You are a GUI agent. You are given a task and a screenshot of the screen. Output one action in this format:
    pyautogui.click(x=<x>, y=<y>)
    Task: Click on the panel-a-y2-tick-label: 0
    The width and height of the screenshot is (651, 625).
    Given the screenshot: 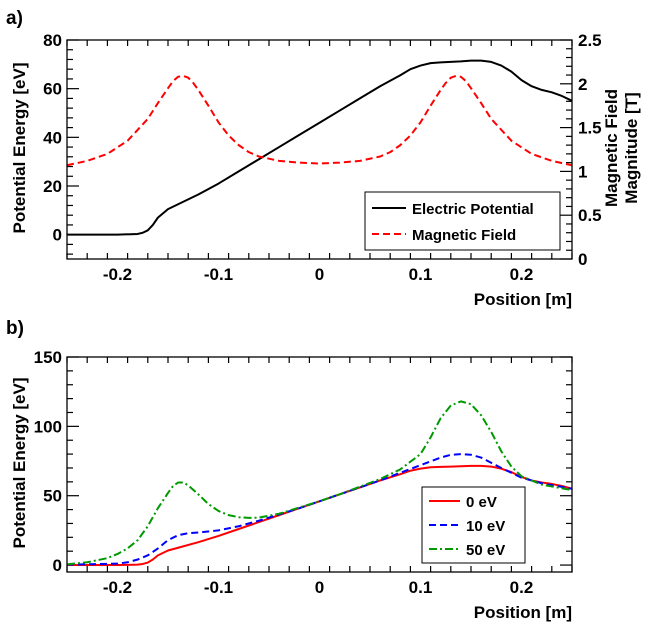 What is the action you would take?
    pyautogui.click(x=582, y=259)
    